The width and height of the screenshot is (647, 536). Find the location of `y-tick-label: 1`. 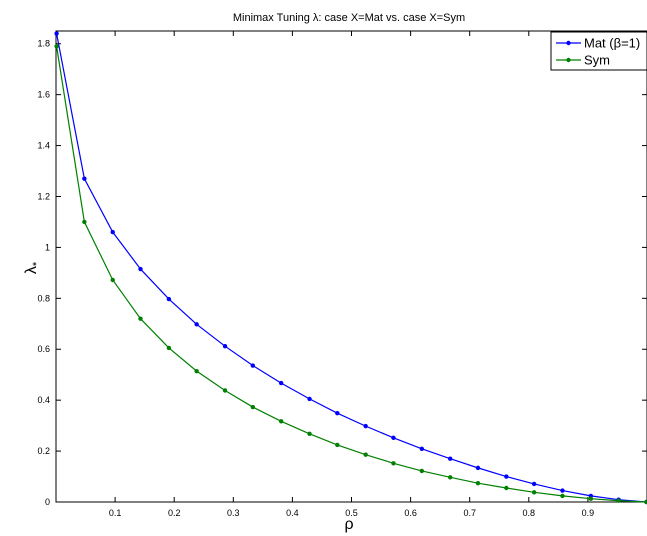

y-tick-label: 1 is located at coordinates (47, 247).